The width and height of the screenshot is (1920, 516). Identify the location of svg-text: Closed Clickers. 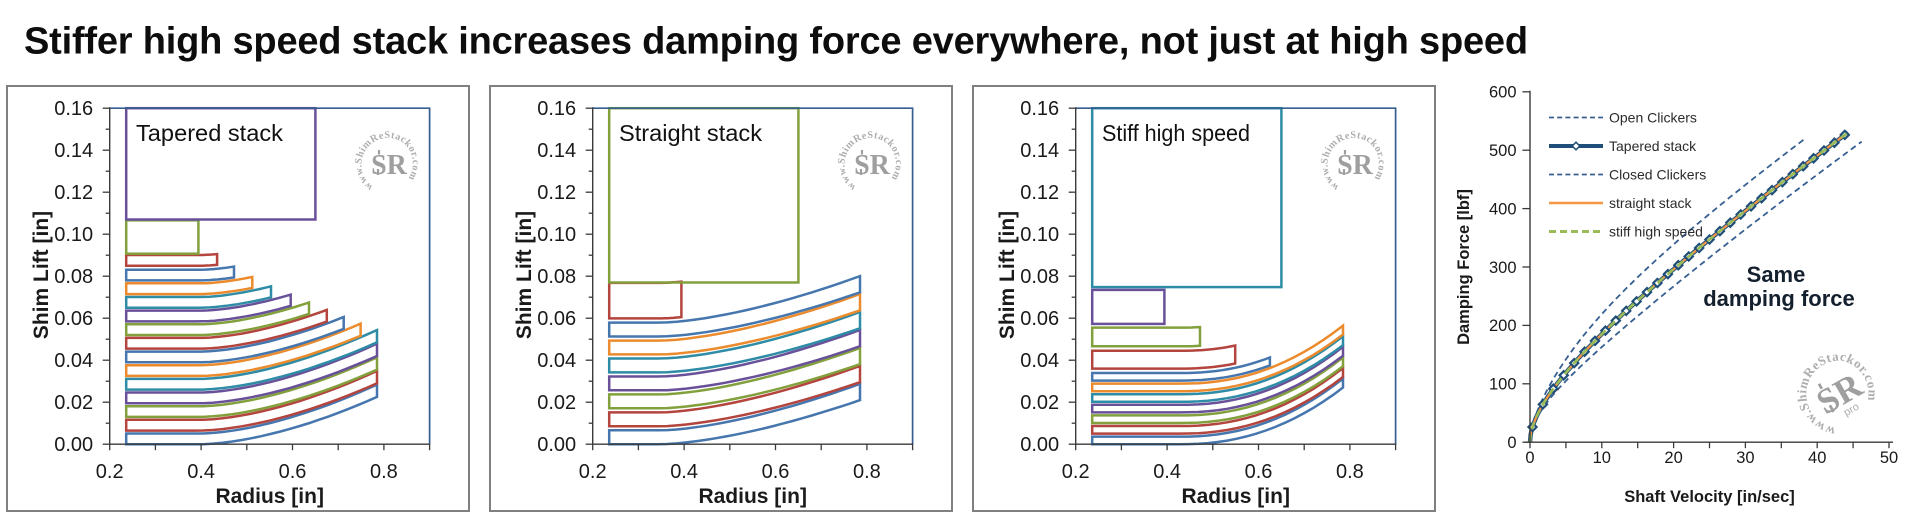
(1657, 175).